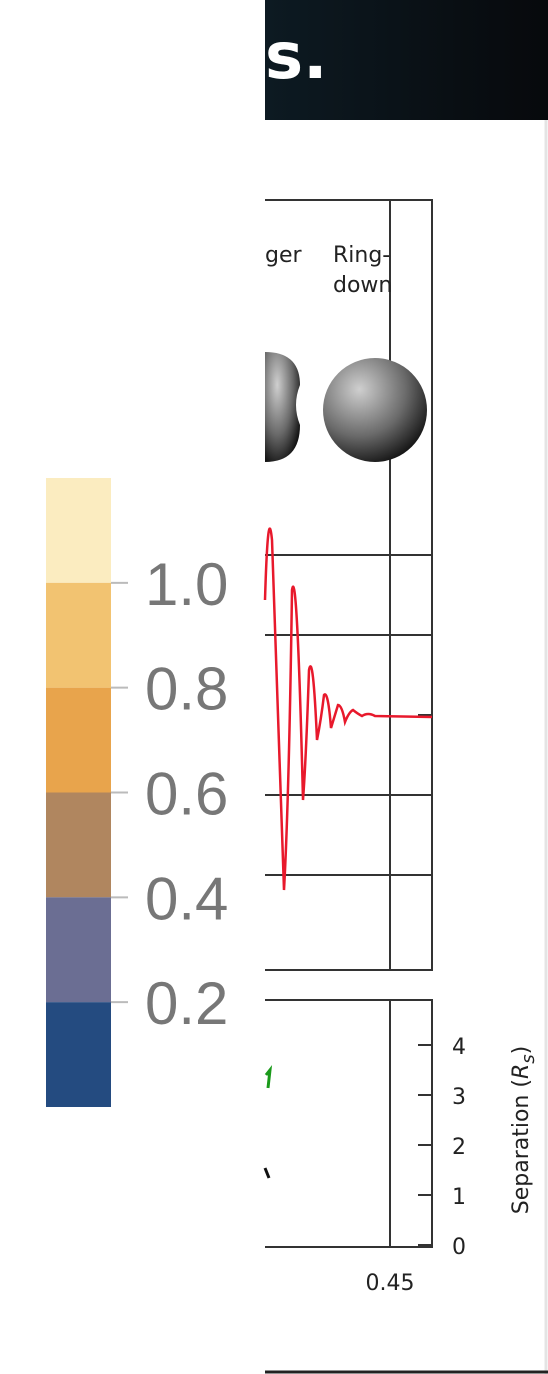 The image size is (548, 1374). I want to click on y-tick-label: 1, so click(459, 1197).